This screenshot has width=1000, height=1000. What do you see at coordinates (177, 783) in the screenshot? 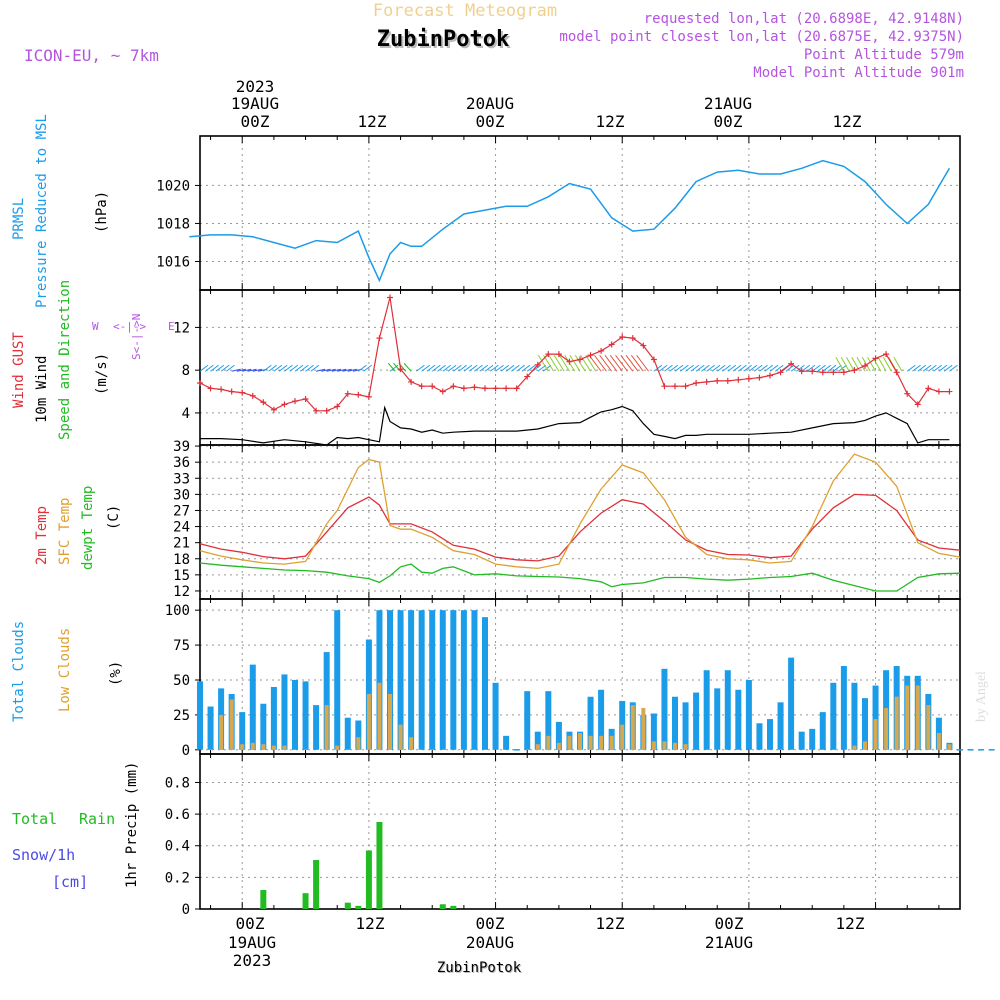
I see `y-tick-label: 0.8` at bounding box center [177, 783].